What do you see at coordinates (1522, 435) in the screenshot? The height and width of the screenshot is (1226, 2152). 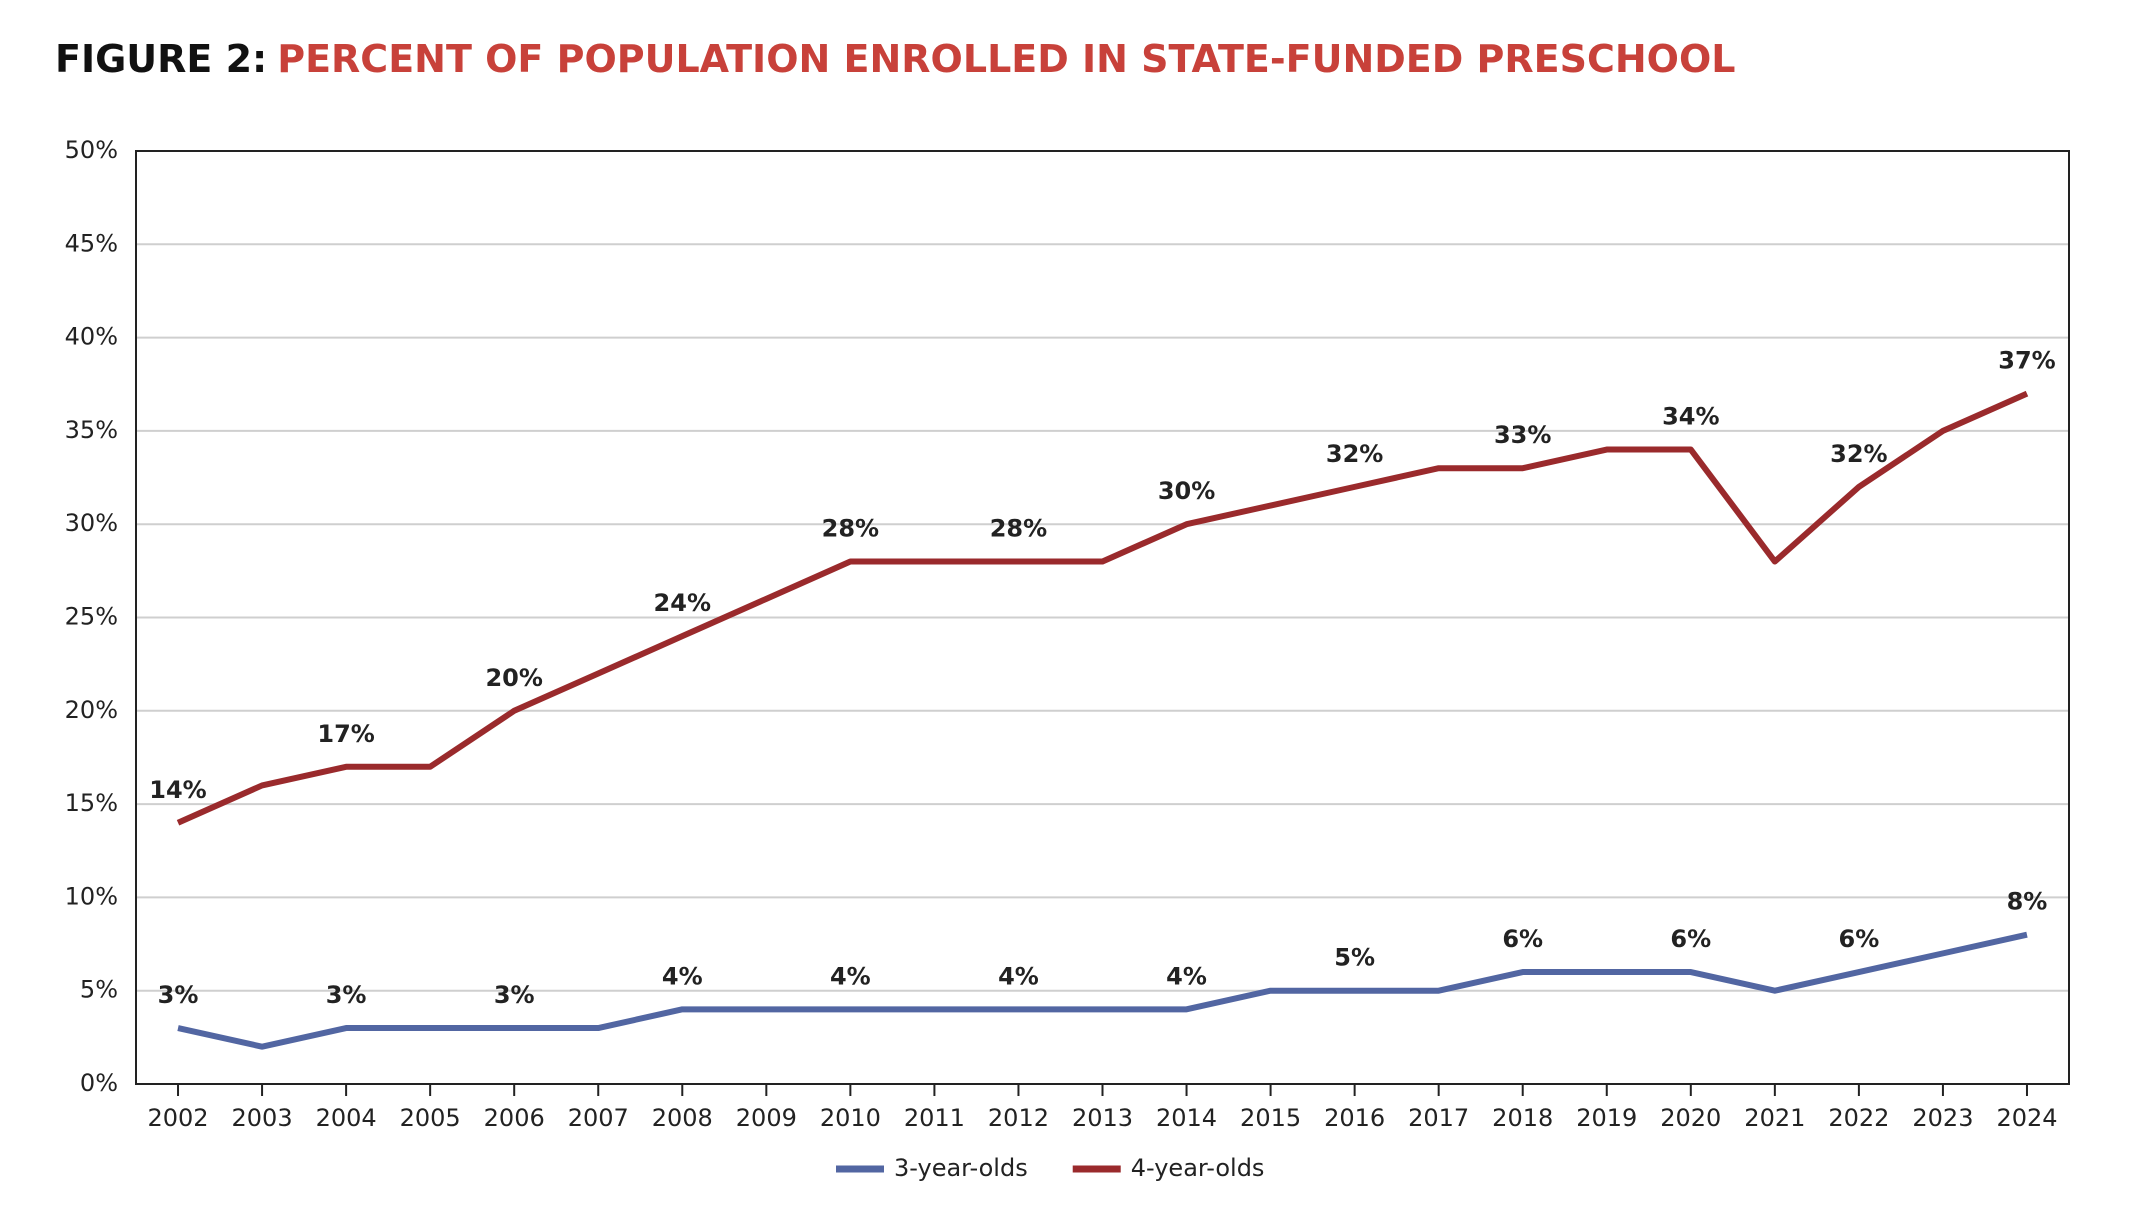 I see `data-label: 33%` at bounding box center [1522, 435].